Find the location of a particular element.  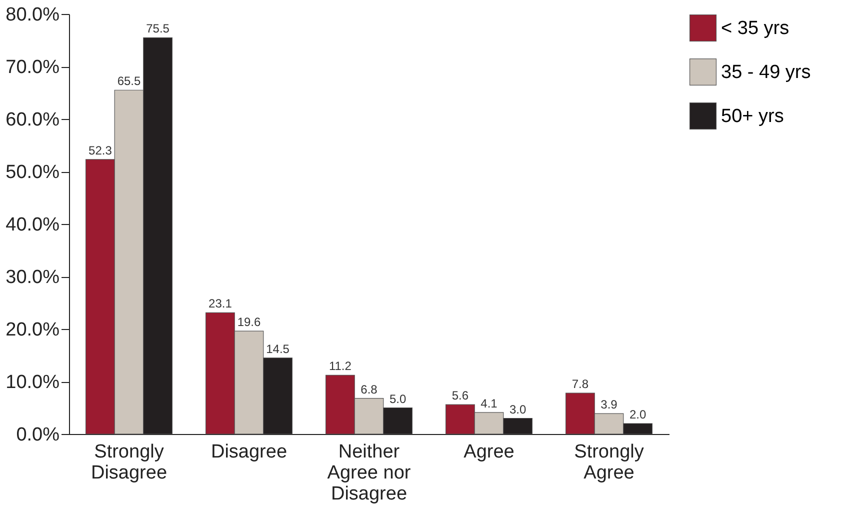

data-label: 23.1 is located at coordinates (220, 303).